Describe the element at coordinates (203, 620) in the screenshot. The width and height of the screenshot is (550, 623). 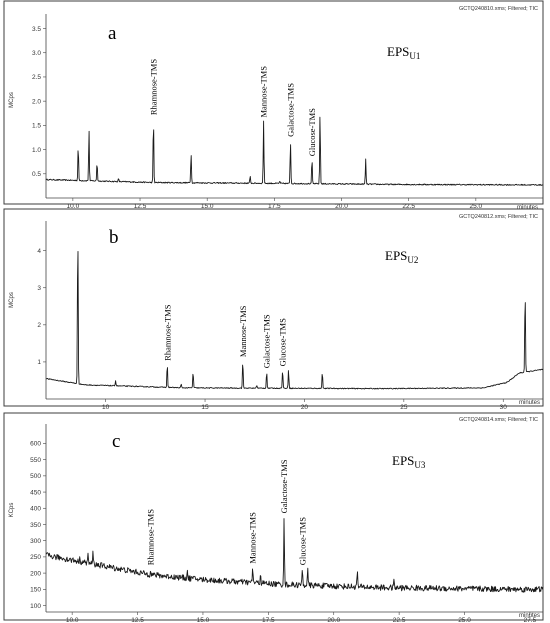
I see `panel-c-x-tick-label: 15.0` at that location.